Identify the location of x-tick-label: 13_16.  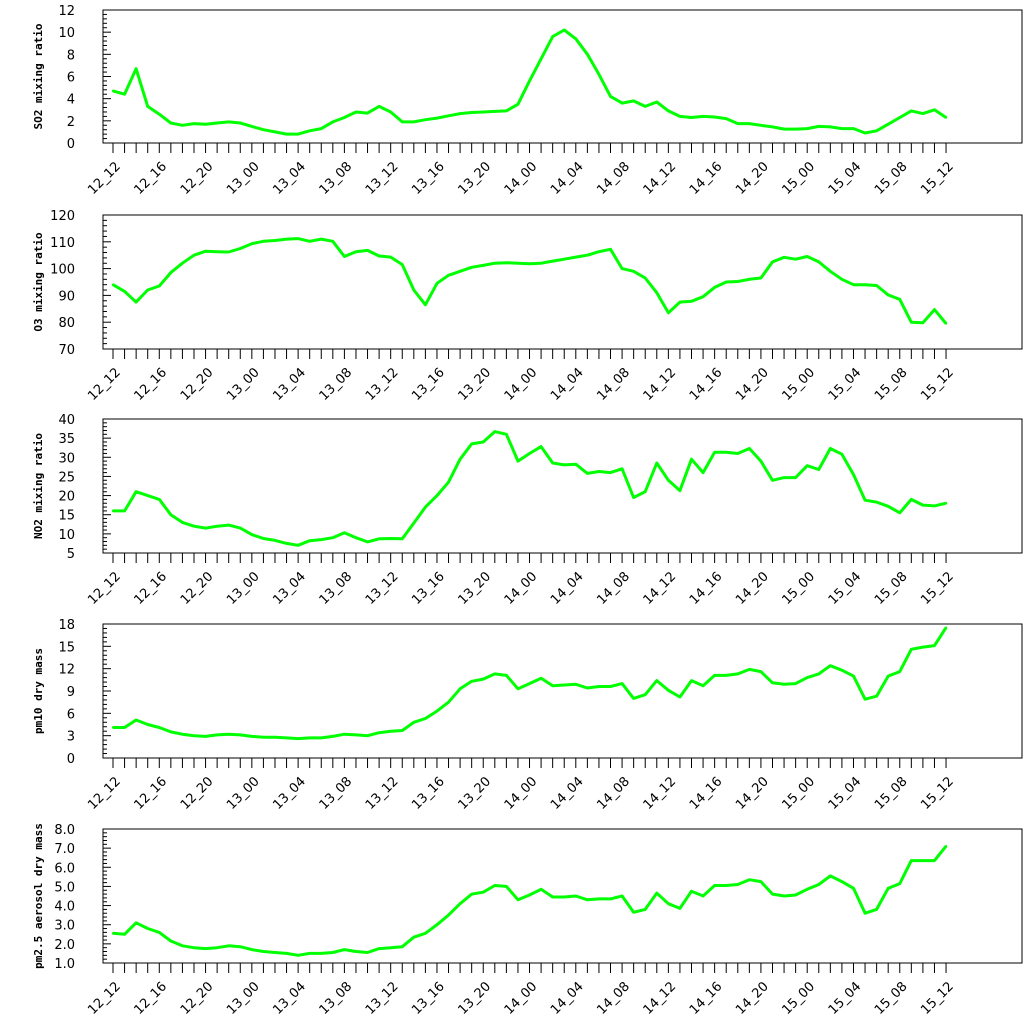
(428, 793).